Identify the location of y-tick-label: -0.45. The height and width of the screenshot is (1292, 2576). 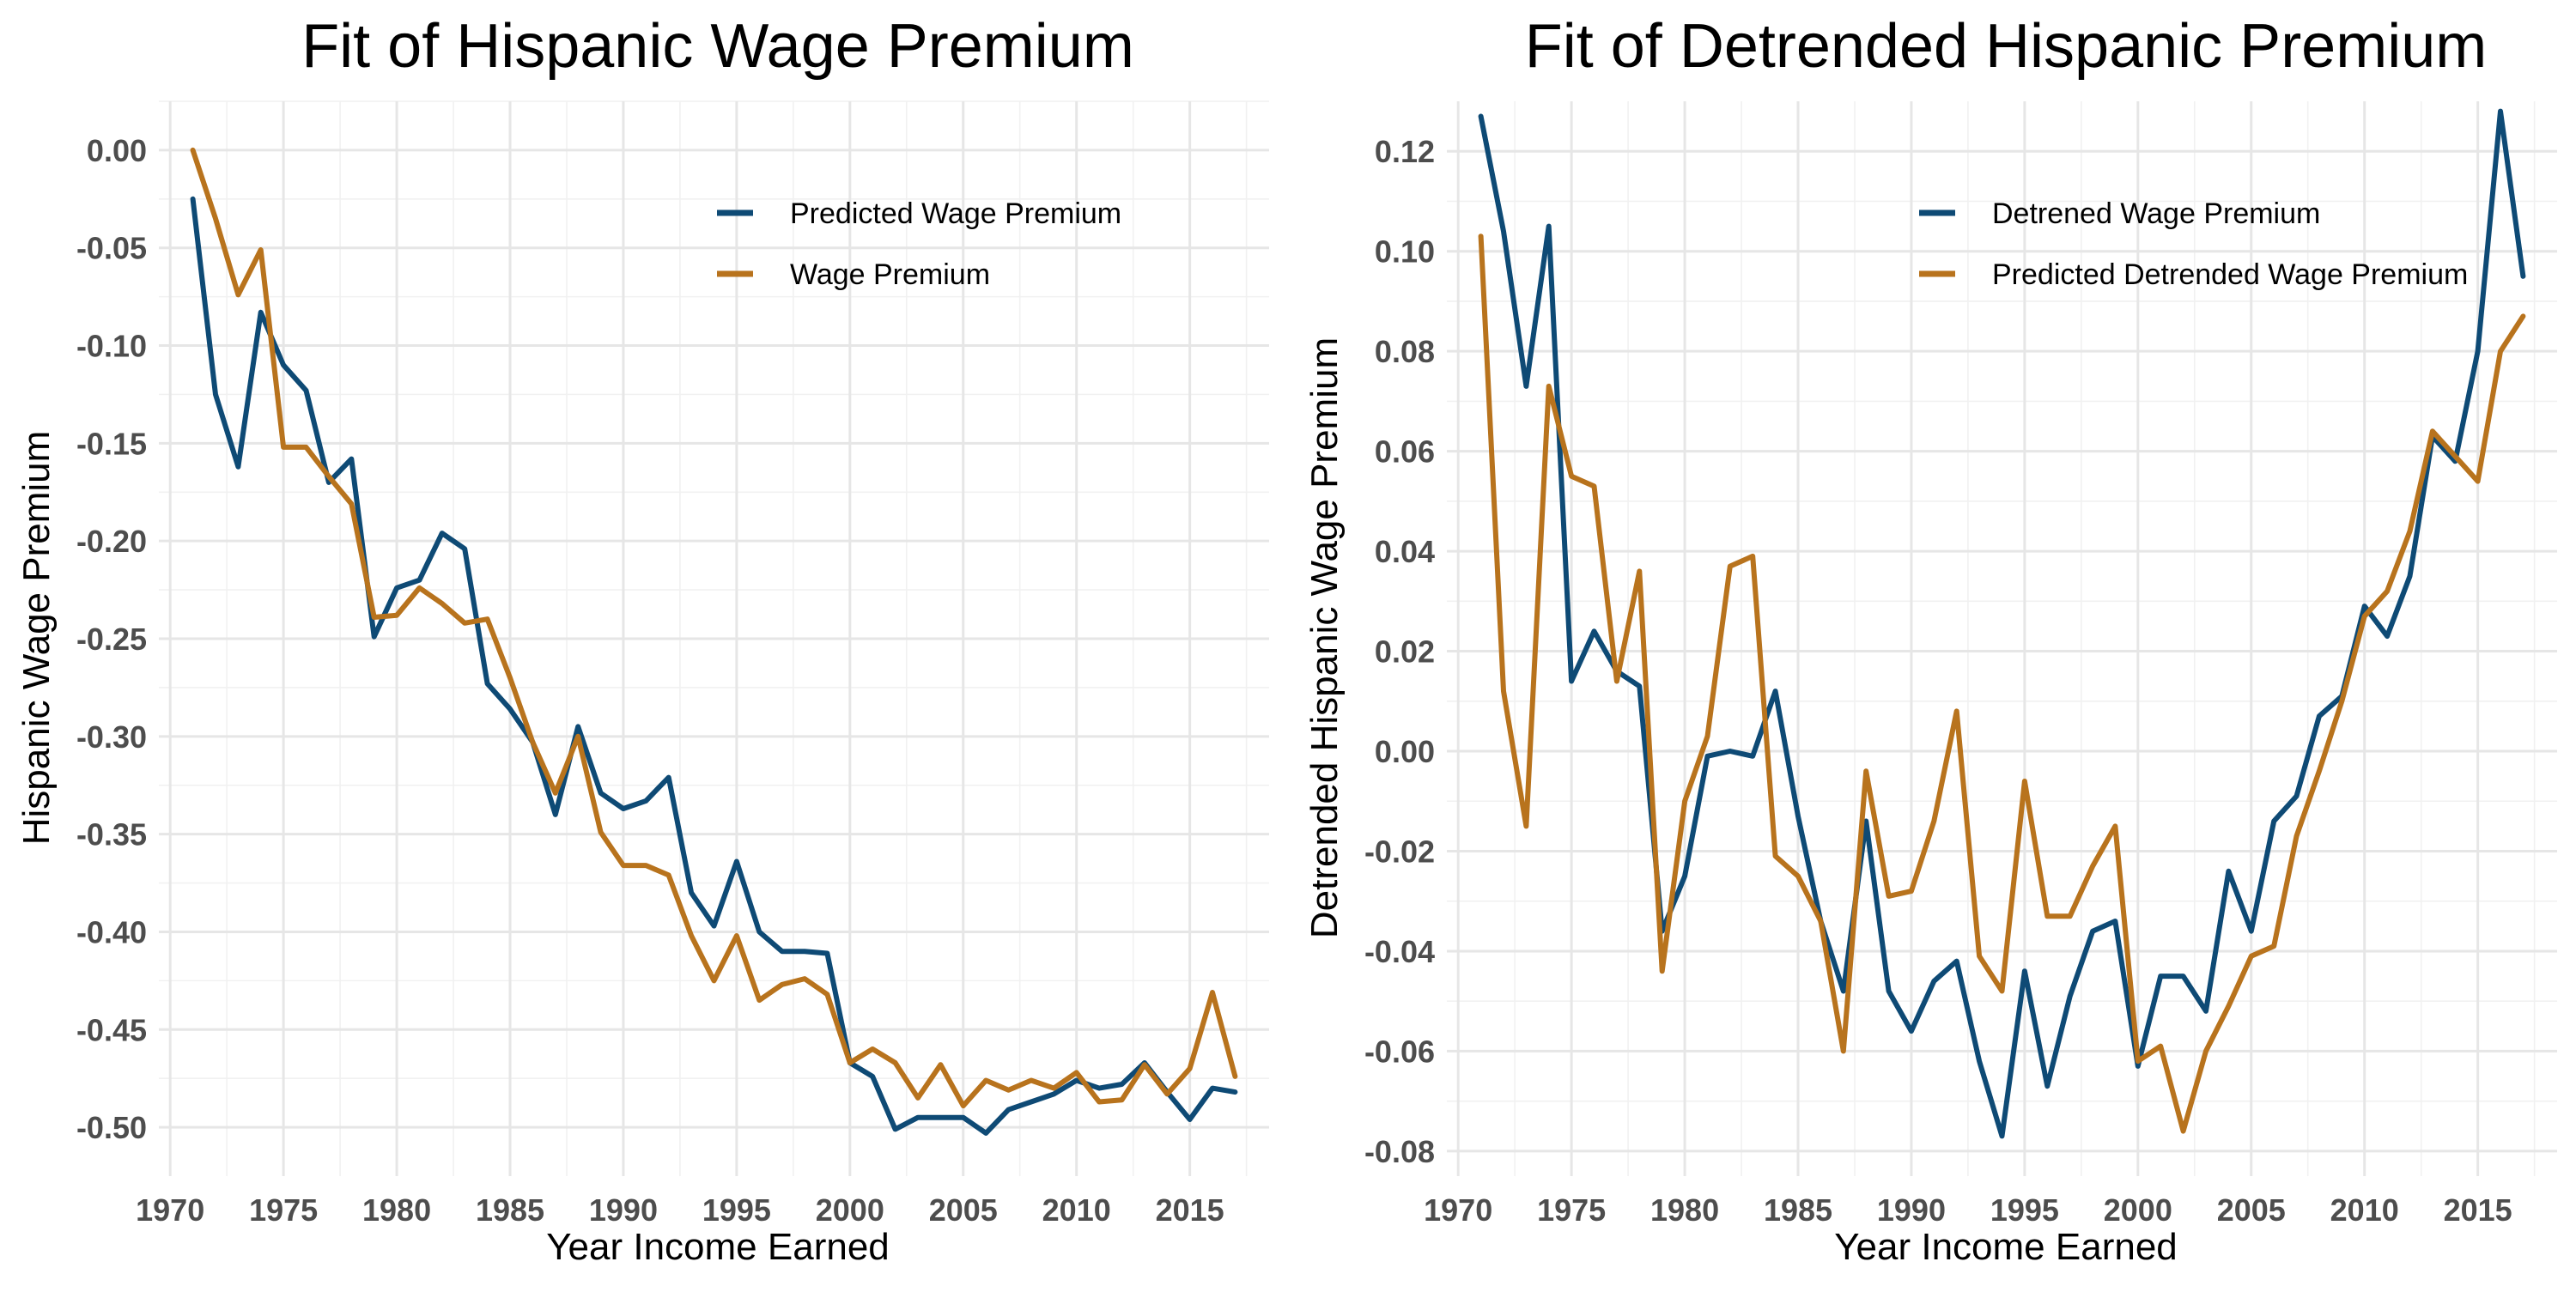
(112, 1029).